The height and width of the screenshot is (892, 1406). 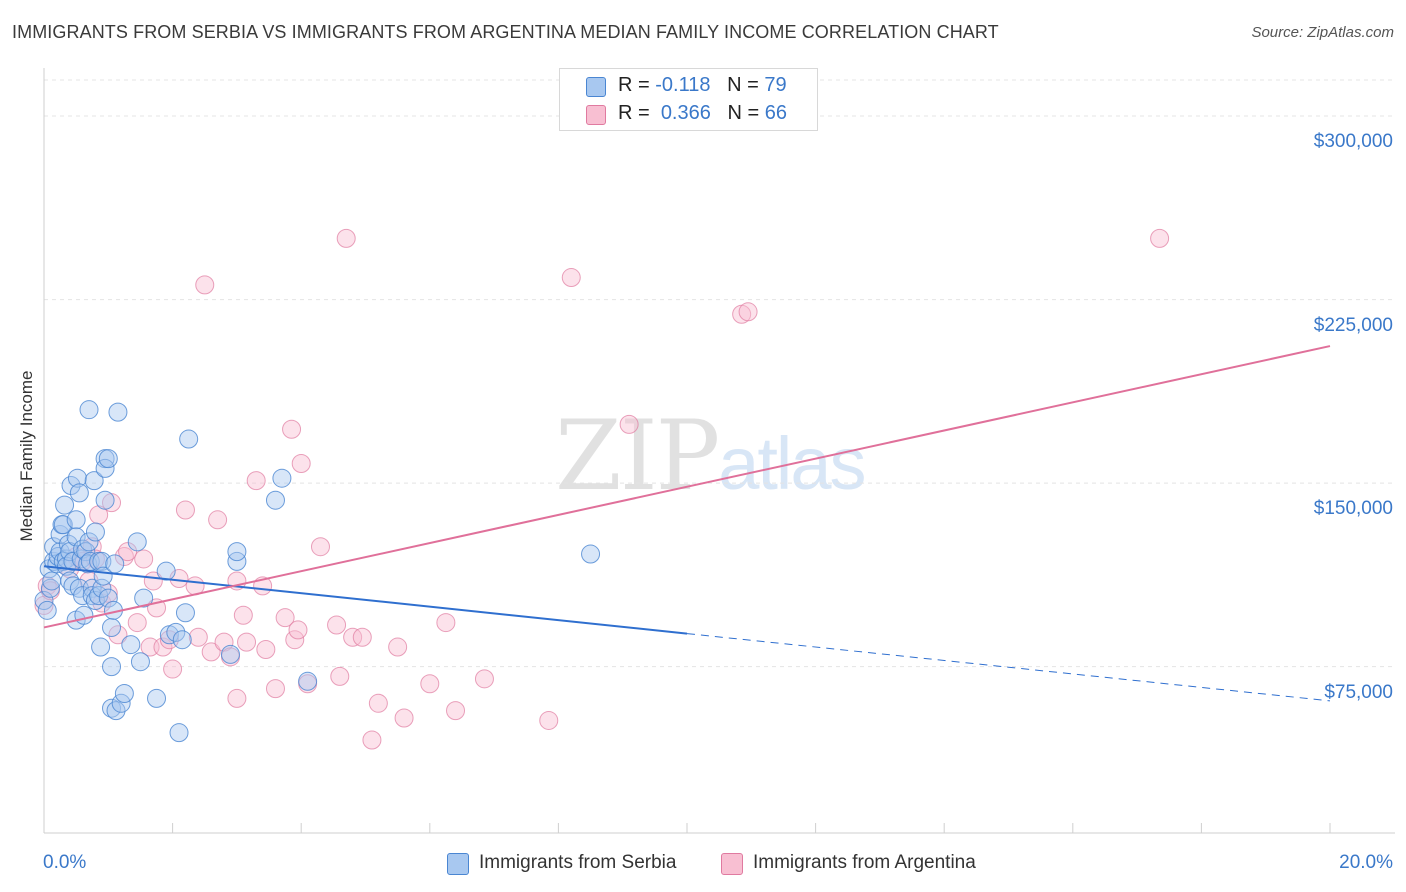 I want to click on correlation-legend: R = -0.118 N = 79 R = 0.366 N = 66, so click(x=688, y=99).